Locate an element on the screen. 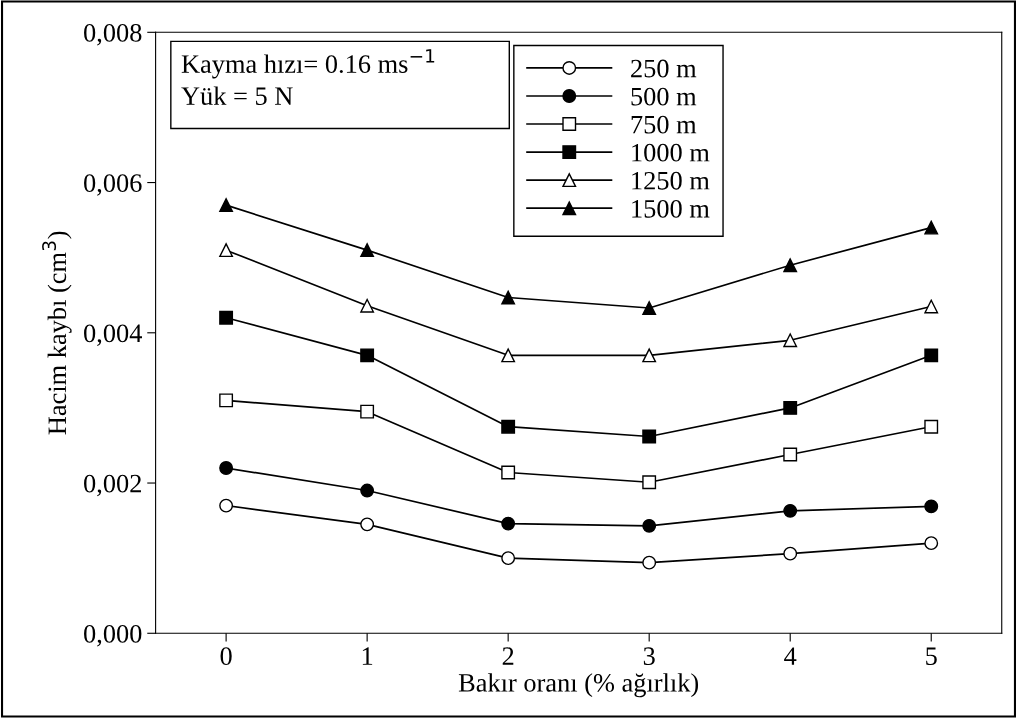 Image resolution: width=1017 pixels, height=718 pixels. x-tick-label: 1 is located at coordinates (367, 656).